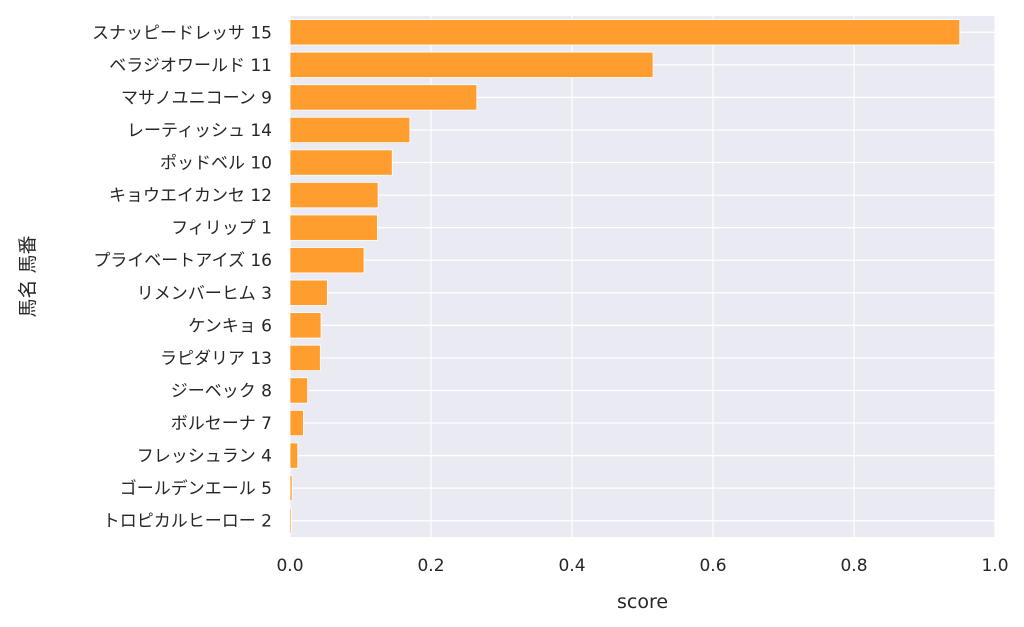 The height and width of the screenshot is (627, 1024). Describe the element at coordinates (571, 566) in the screenshot. I see `x-tick-label: 0.4` at that location.